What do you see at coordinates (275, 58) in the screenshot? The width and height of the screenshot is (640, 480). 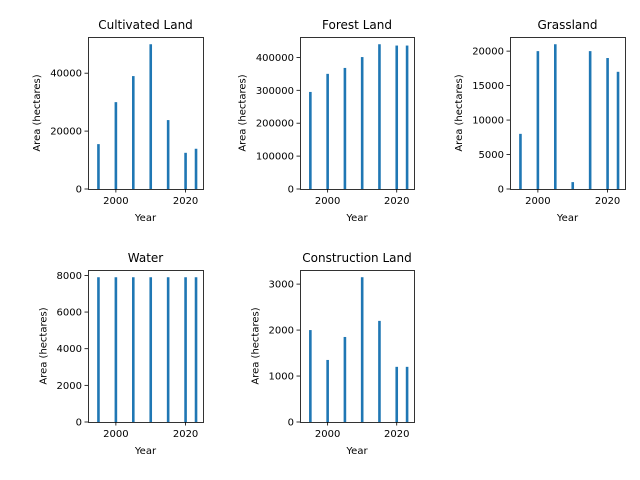 I see `y-tick-label: 400000` at bounding box center [275, 58].